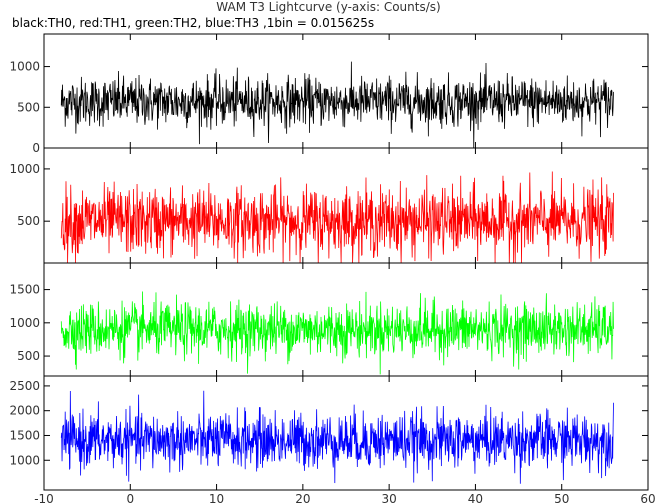 The image size is (657, 504). I want to click on x-tick-label: -10, so click(44, 498).